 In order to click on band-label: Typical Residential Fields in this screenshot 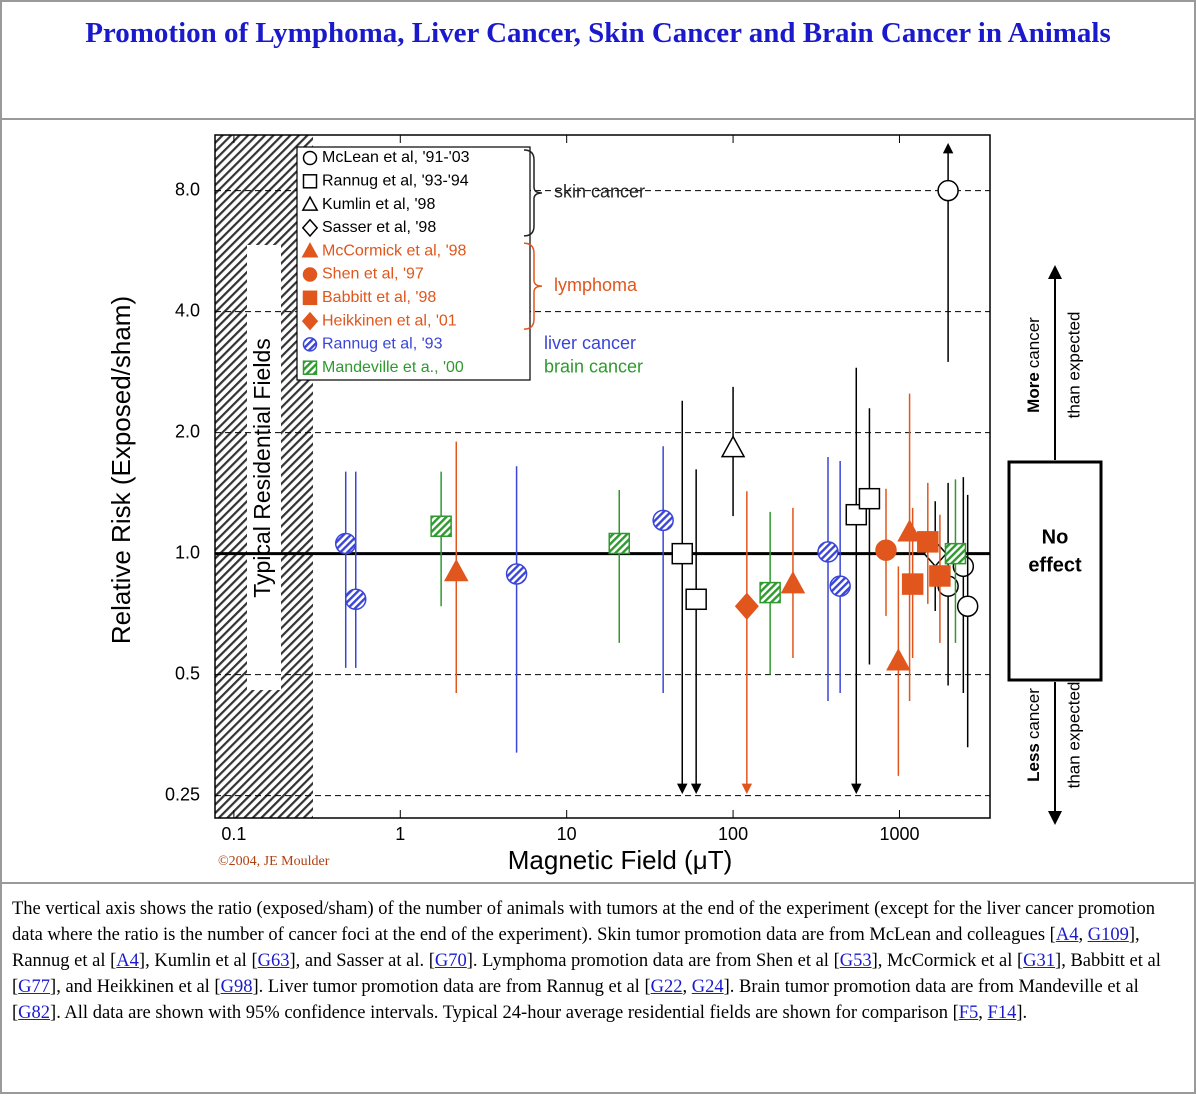, I will do `click(262, 468)`.